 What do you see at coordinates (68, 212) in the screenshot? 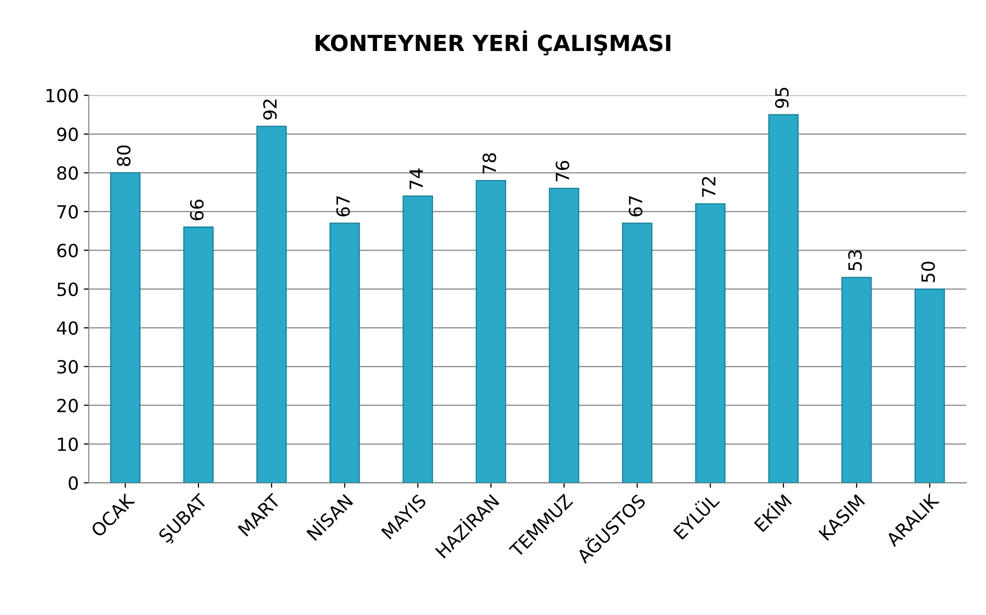
I see `y-tick-label: 70` at bounding box center [68, 212].